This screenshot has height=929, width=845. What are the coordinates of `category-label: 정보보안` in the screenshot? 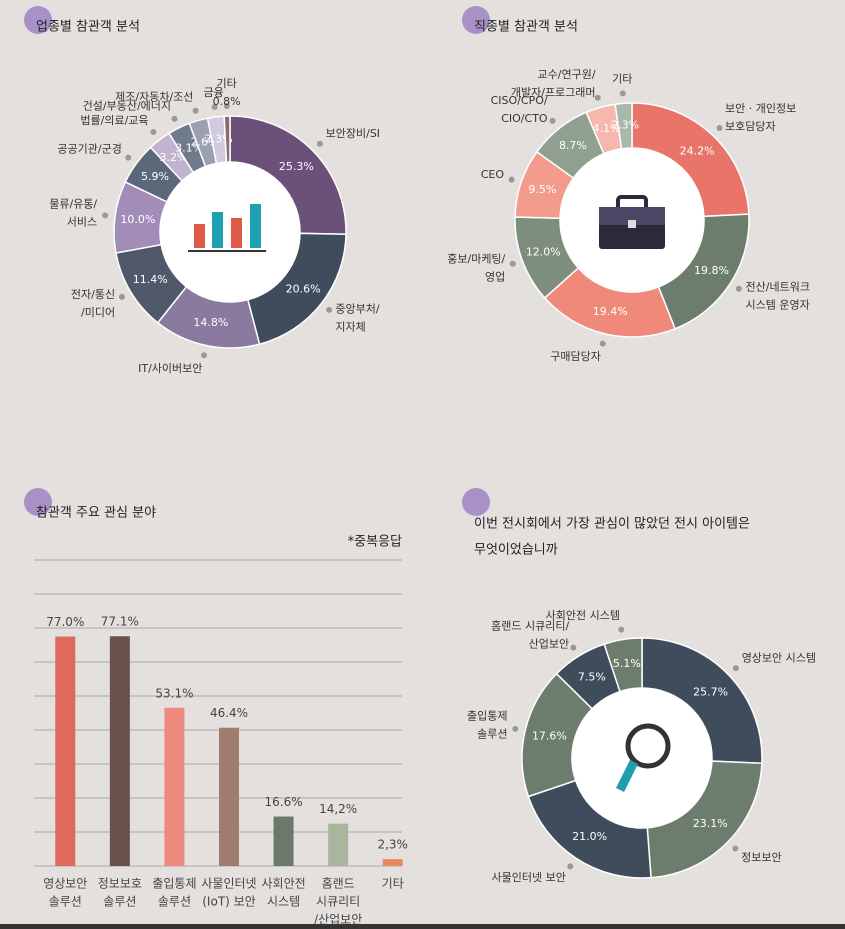 It's located at (761, 857).